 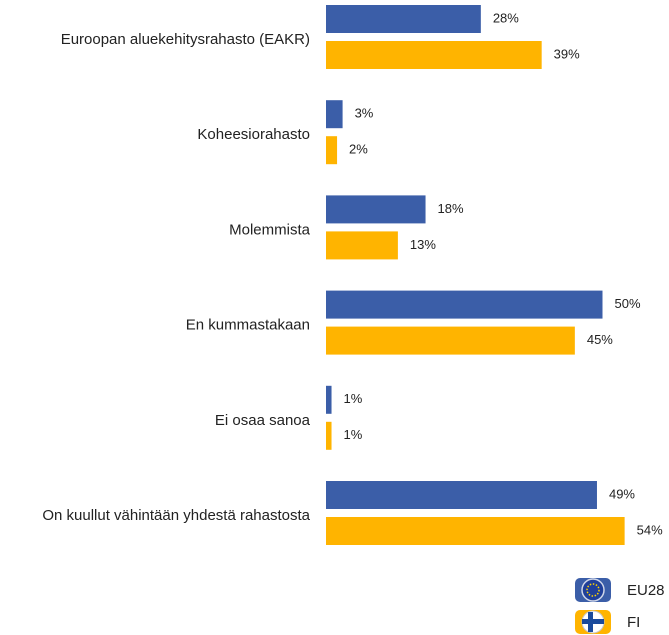 What do you see at coordinates (253, 134) in the screenshot?
I see `category-label: Koheesiorahasto` at bounding box center [253, 134].